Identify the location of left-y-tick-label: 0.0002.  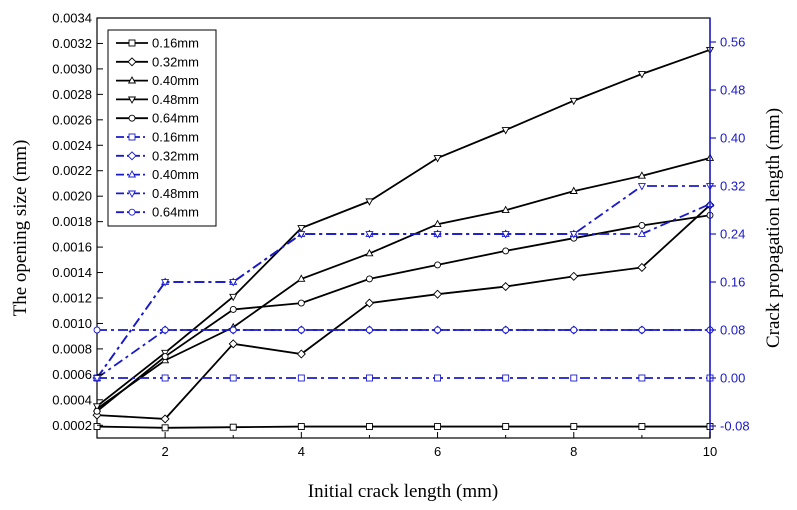
(72, 425).